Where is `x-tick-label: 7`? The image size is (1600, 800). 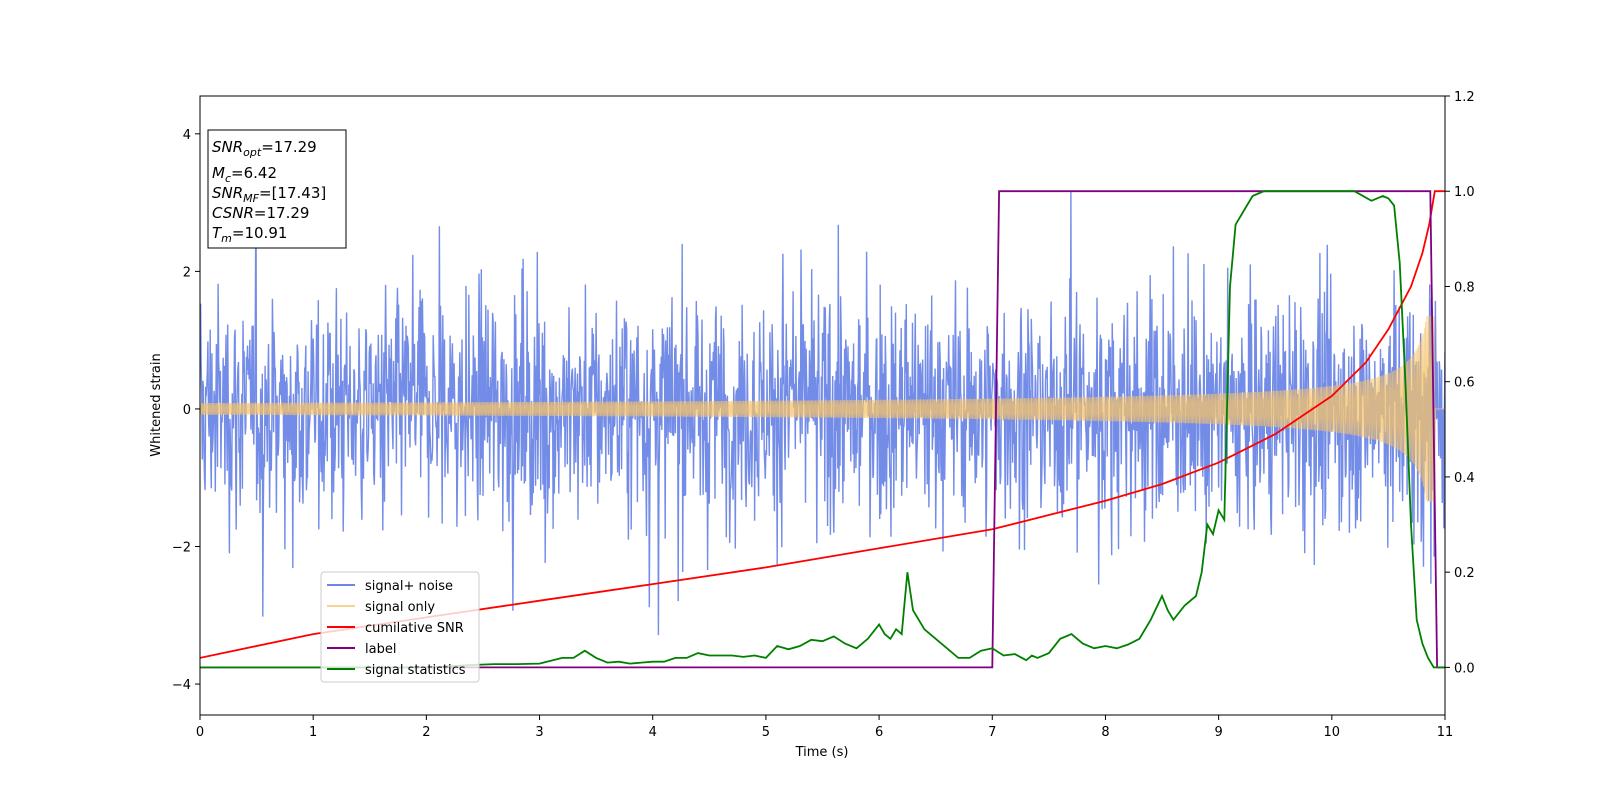 x-tick-label: 7 is located at coordinates (992, 732).